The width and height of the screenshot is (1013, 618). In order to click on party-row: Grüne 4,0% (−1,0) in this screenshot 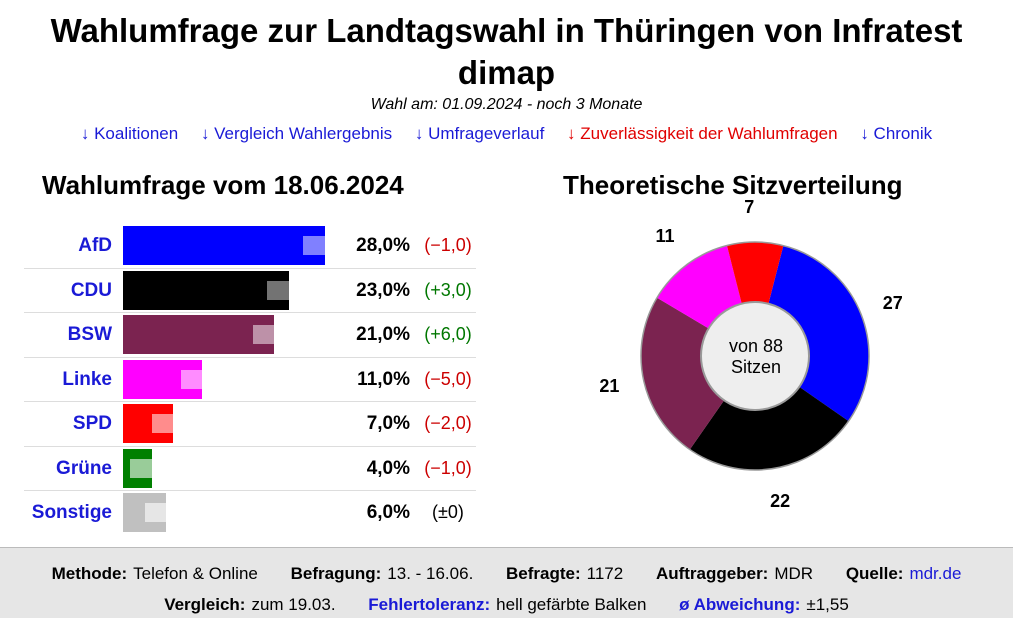, I will do `click(250, 469)`.